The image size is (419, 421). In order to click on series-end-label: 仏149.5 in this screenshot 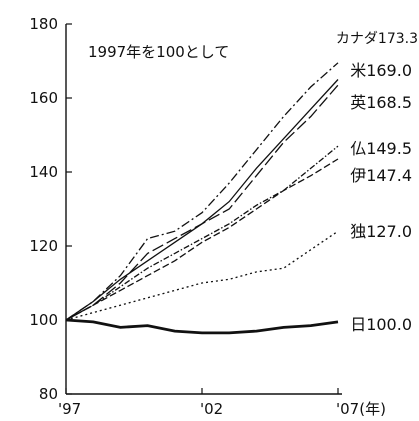, I will do `click(381, 148)`.